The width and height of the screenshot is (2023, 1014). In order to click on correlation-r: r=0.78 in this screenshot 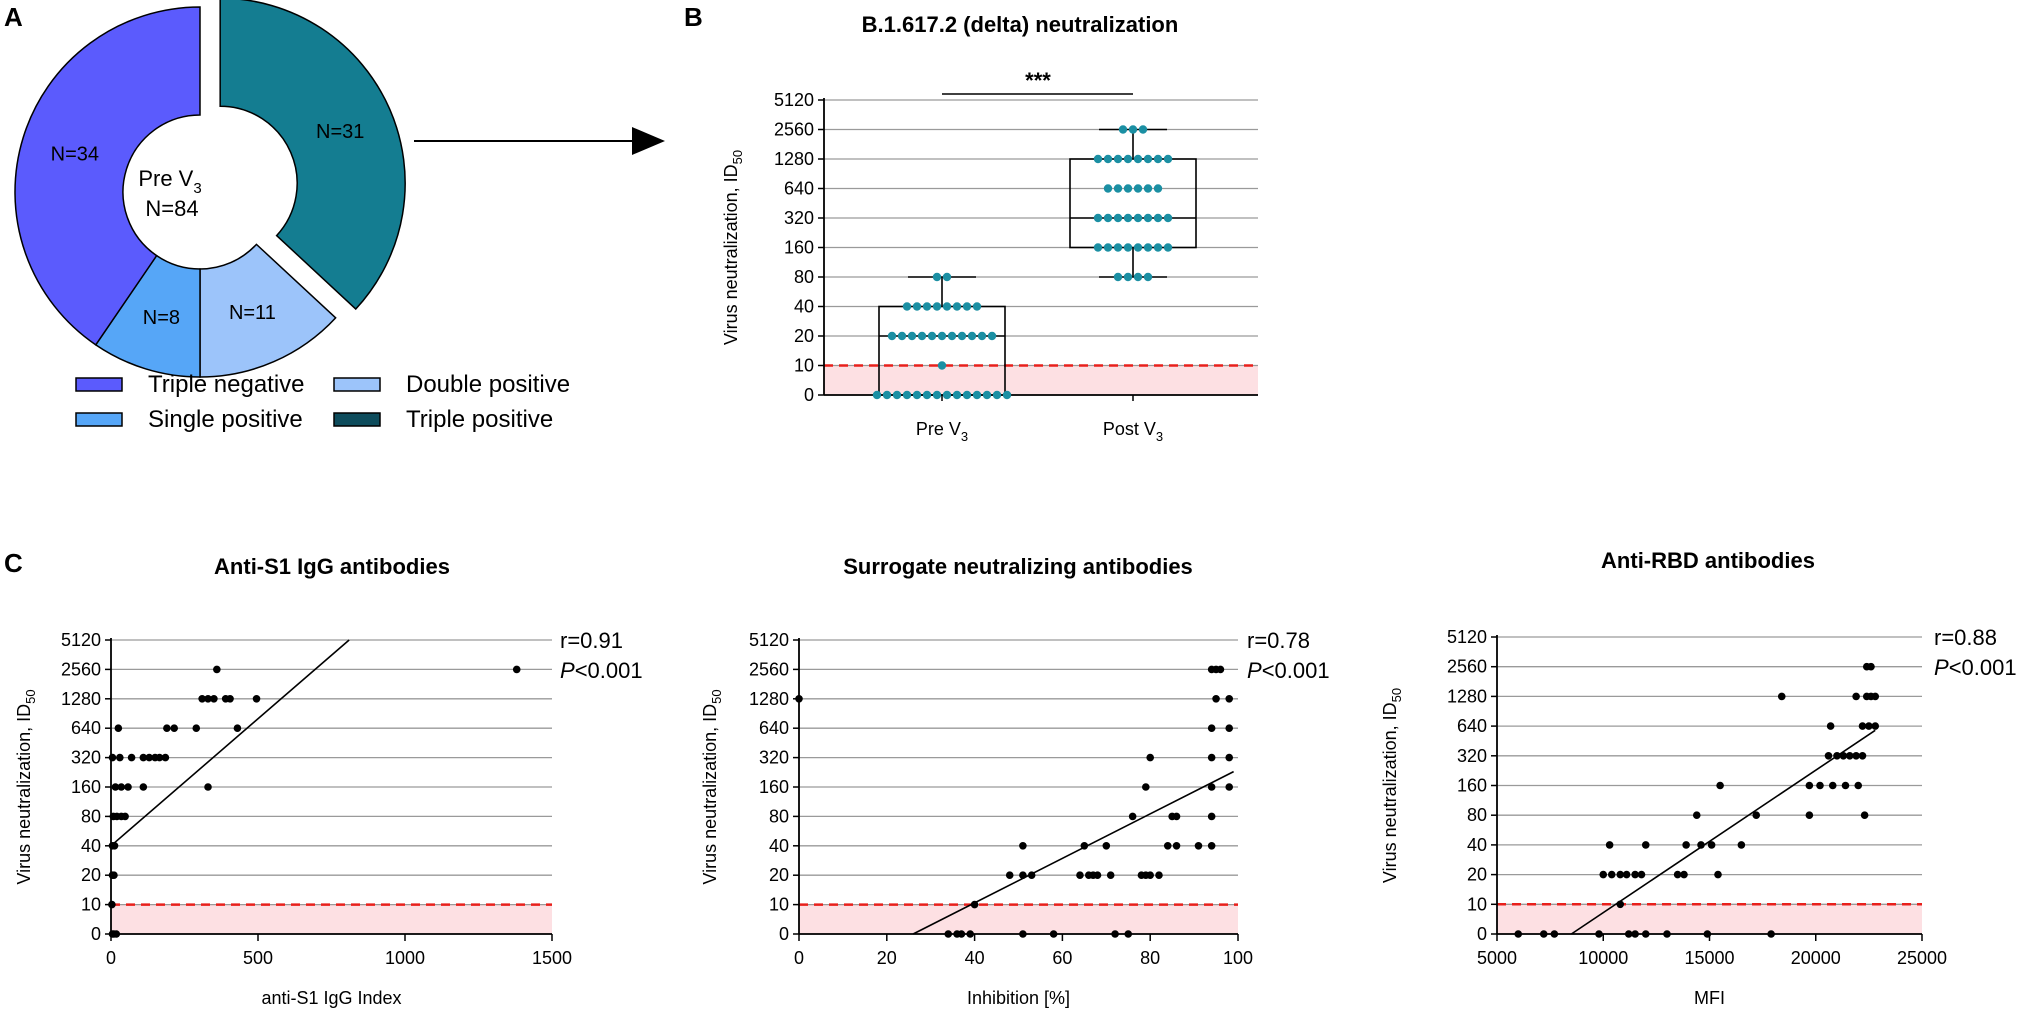, I will do `click(1278, 640)`.